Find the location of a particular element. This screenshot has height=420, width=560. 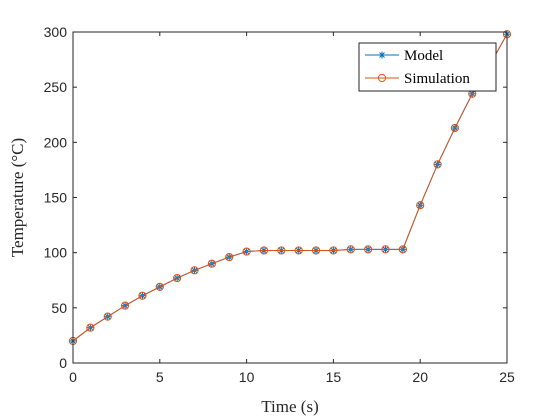

x-tick-label: 20 is located at coordinates (420, 377).